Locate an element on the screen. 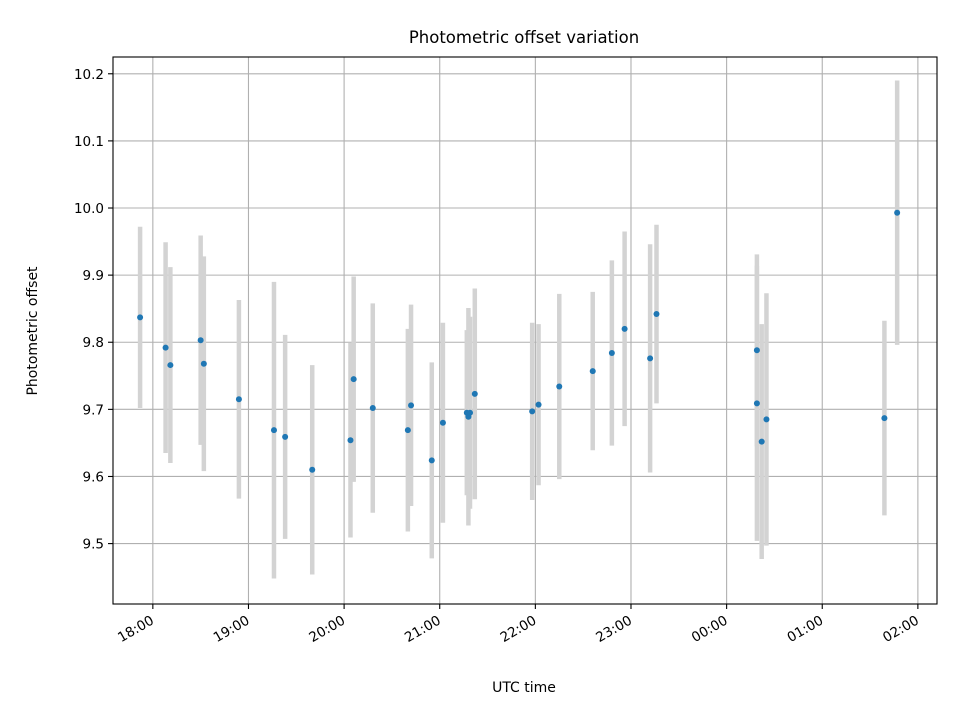 This screenshot has height=720, width=960. y-axis-label: Photometric offset is located at coordinates (33, 331).